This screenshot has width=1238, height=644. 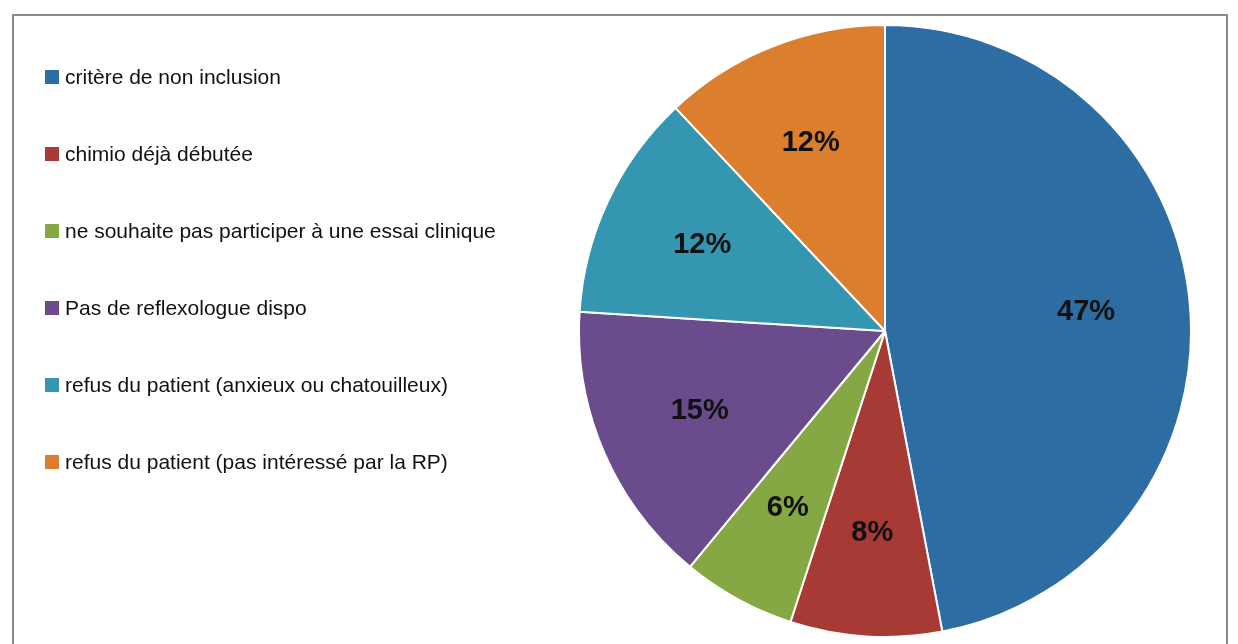 I want to click on legend-label: Pas de reflexologue dispo, so click(x=186, y=308).